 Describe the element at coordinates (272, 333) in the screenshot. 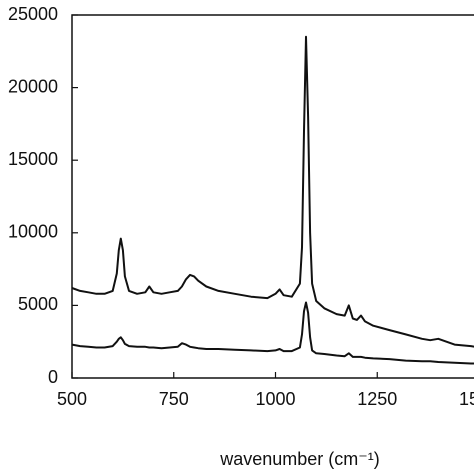

I see `spectrum-line` at that location.